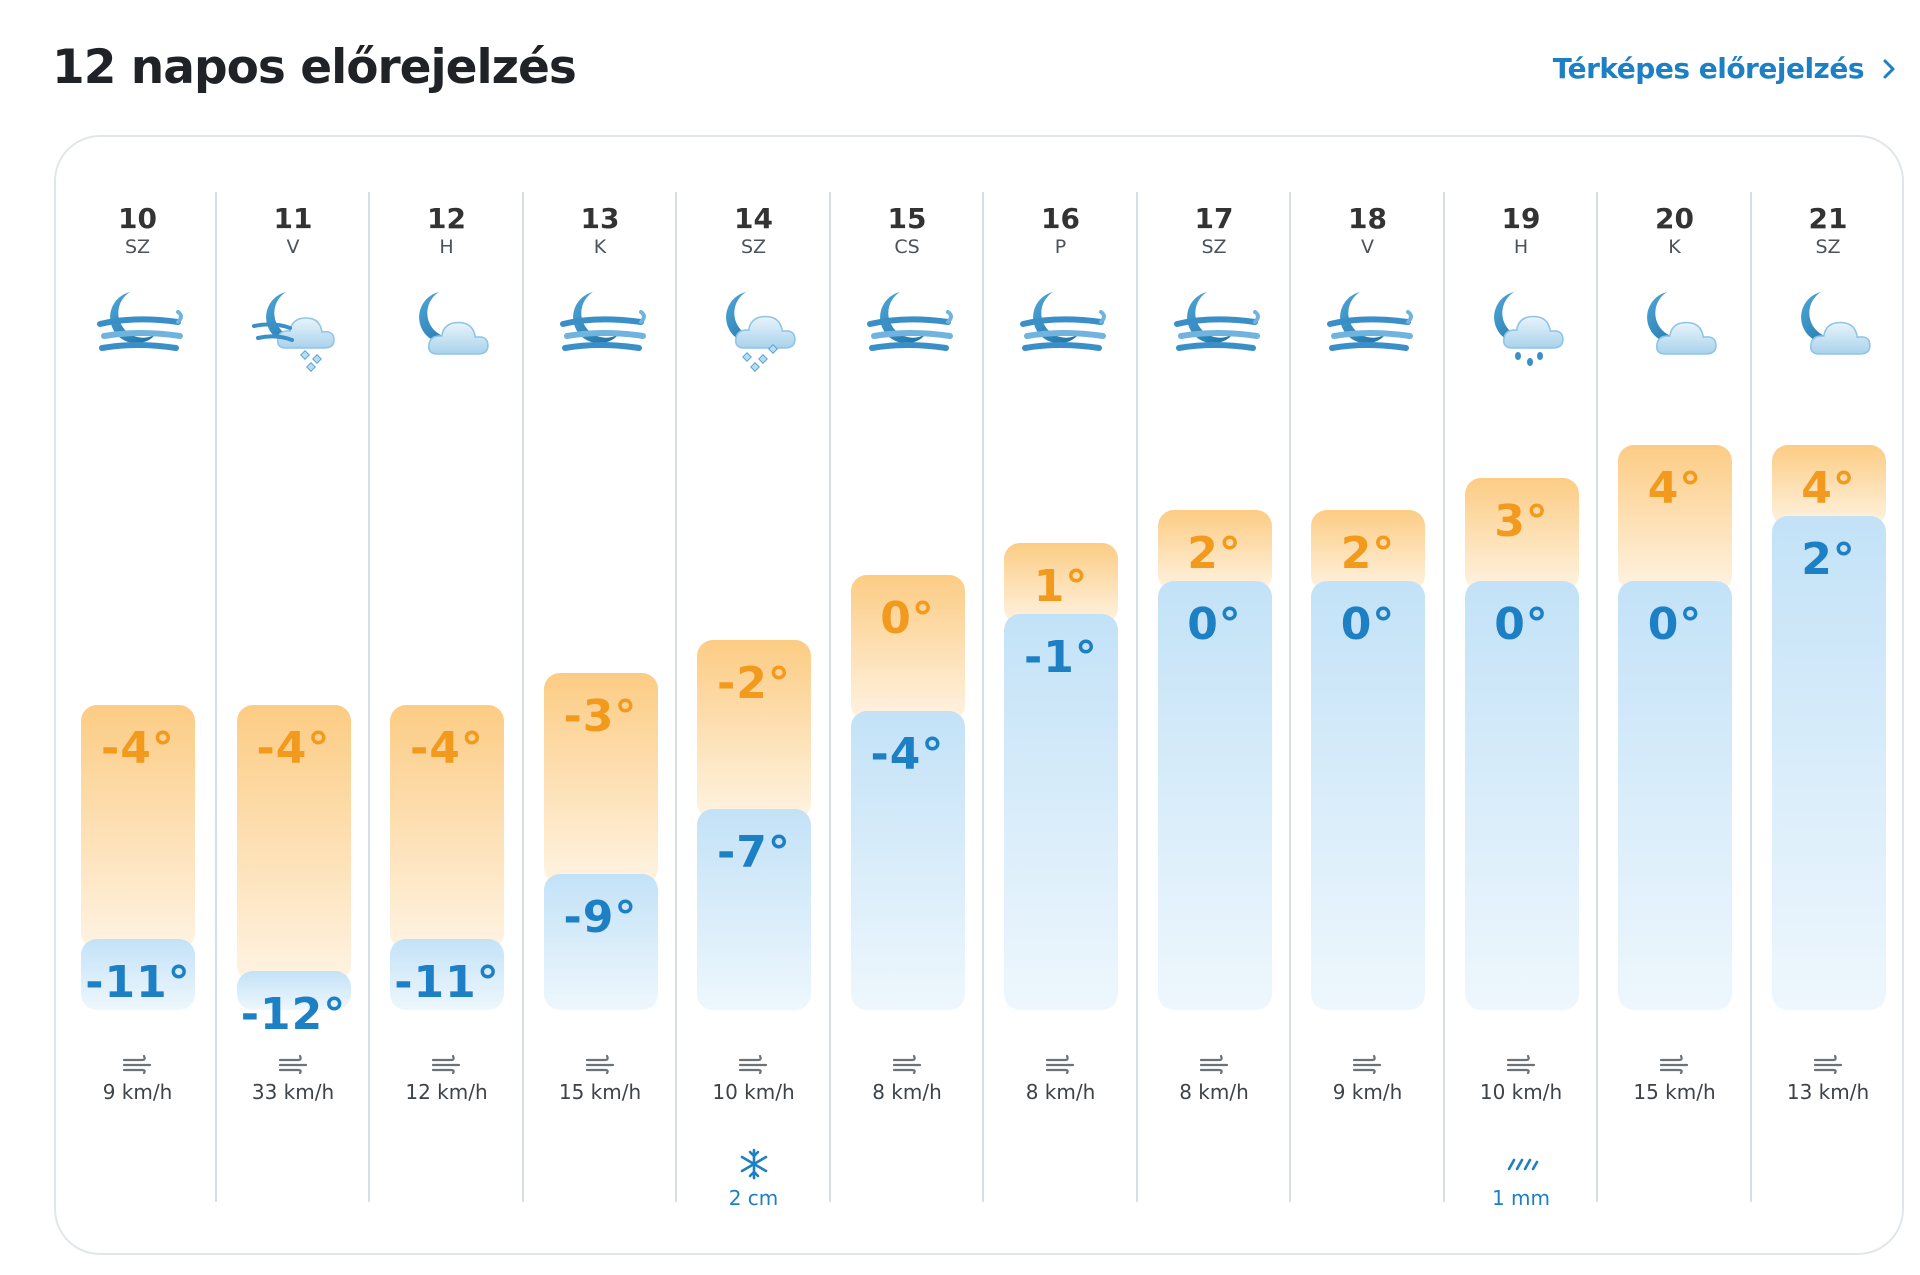  Describe the element at coordinates (1367, 218) in the screenshot. I see `day-number: 18` at that location.